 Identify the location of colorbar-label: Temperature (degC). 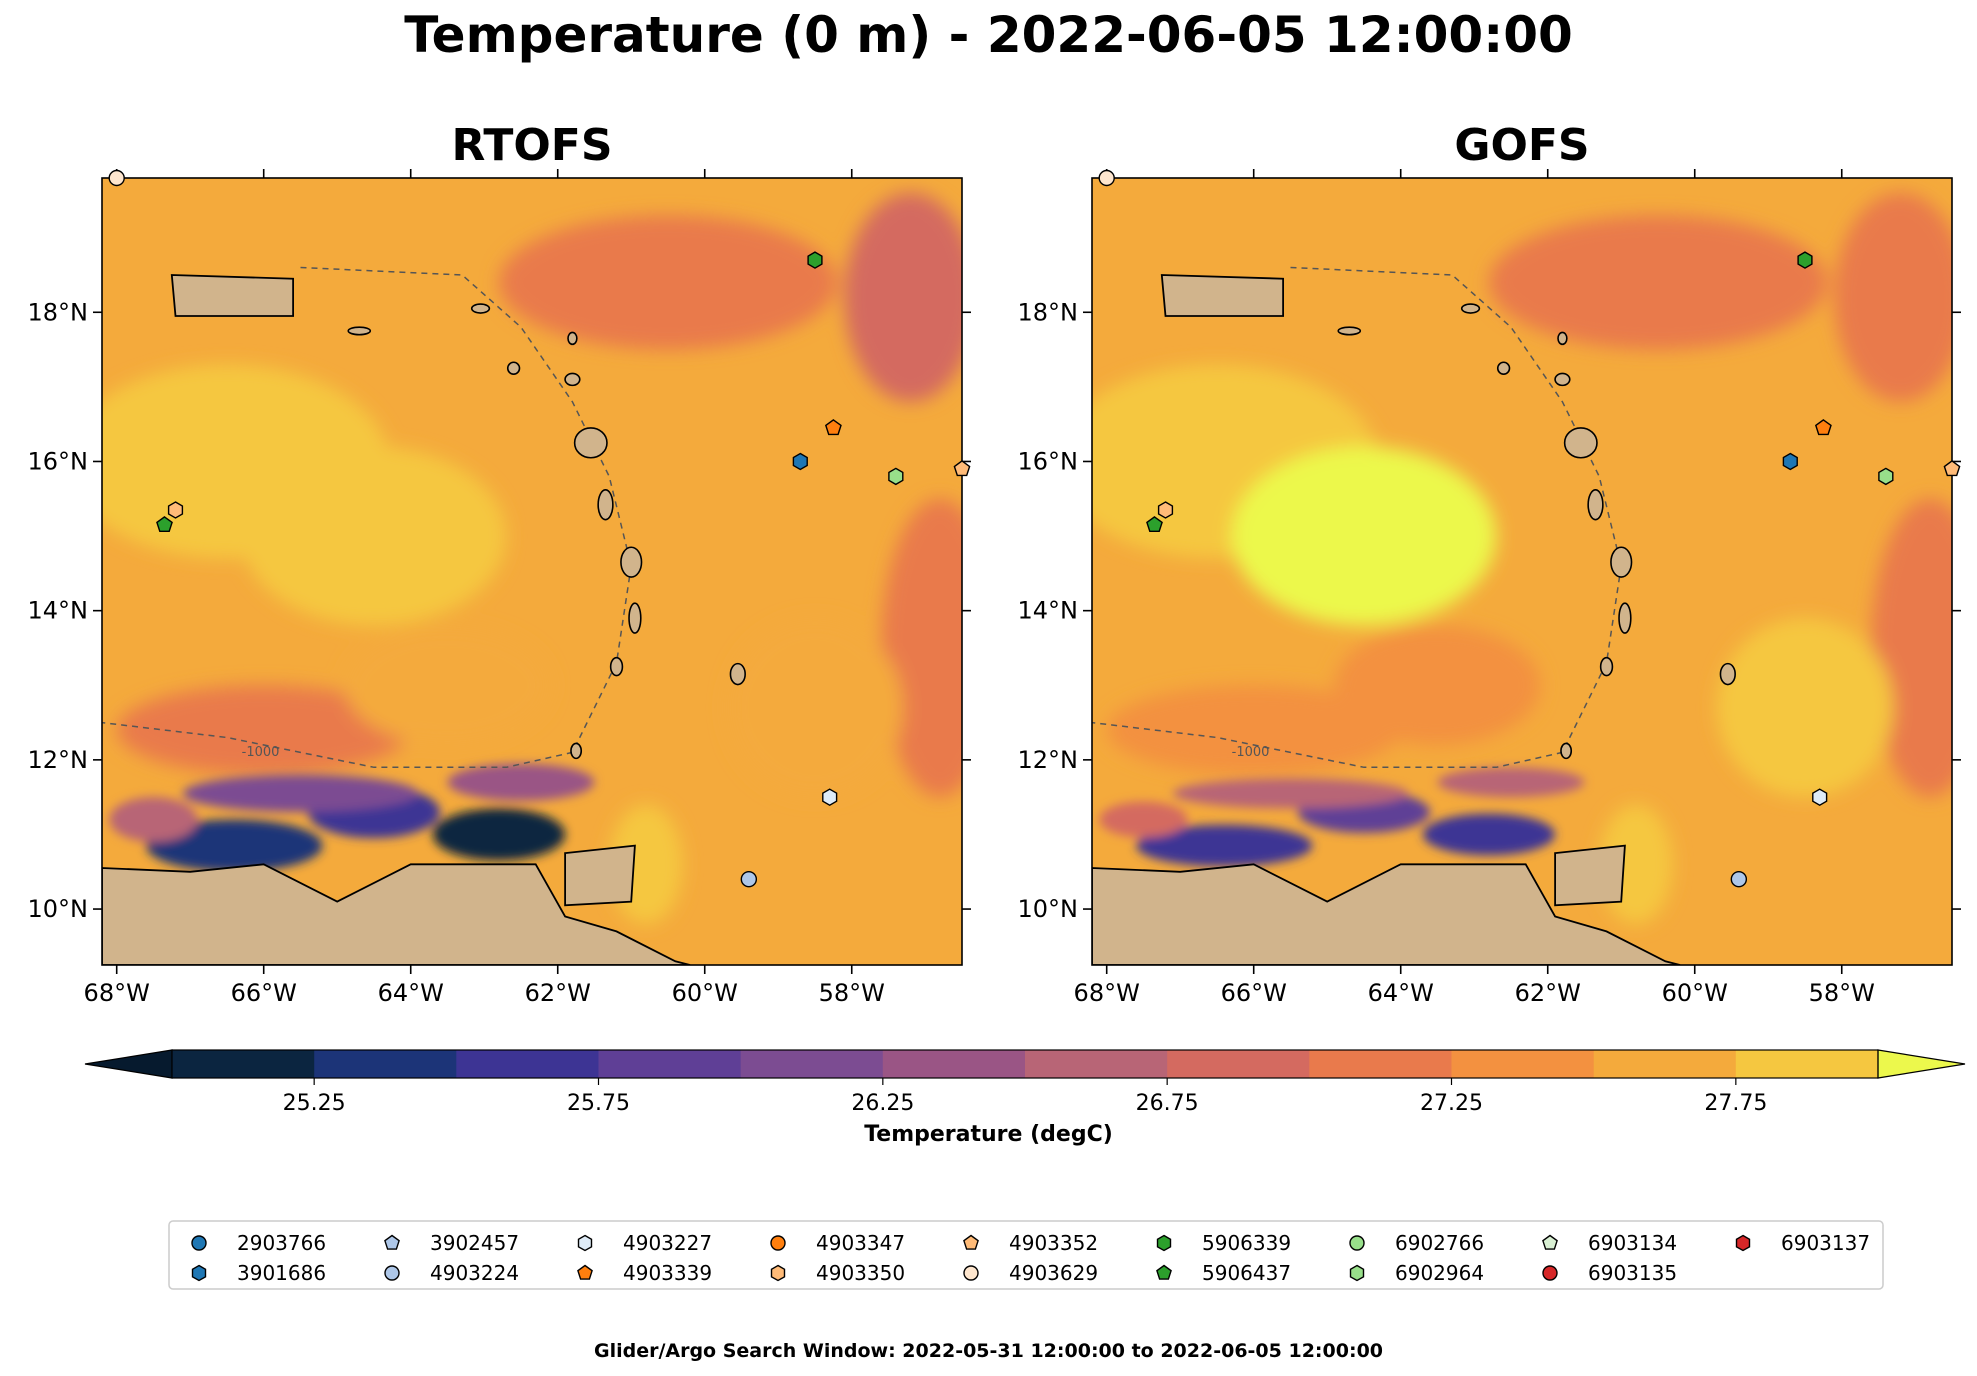
(988, 1134).